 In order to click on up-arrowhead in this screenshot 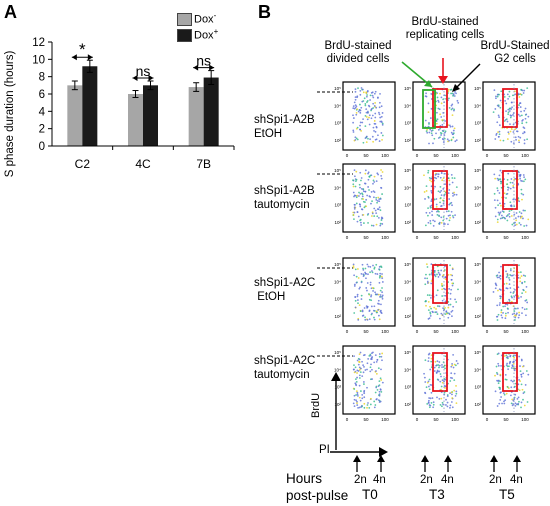, I will do `click(425, 458)`.